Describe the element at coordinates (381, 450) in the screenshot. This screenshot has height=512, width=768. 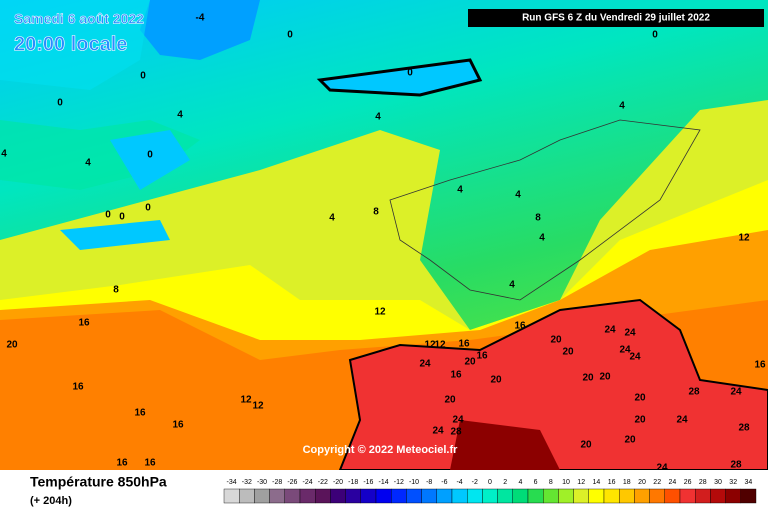
I see `copyright: Copyright © 2022 Meteociel.fr` at that location.